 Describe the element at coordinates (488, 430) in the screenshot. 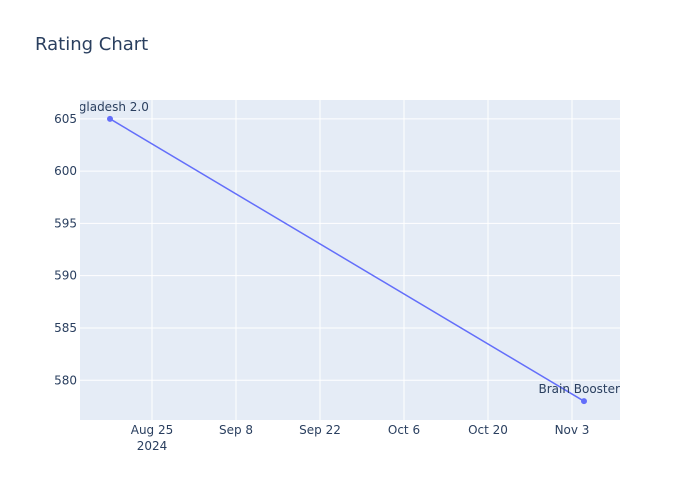

I see `x-tick-label: Oct 20` at that location.